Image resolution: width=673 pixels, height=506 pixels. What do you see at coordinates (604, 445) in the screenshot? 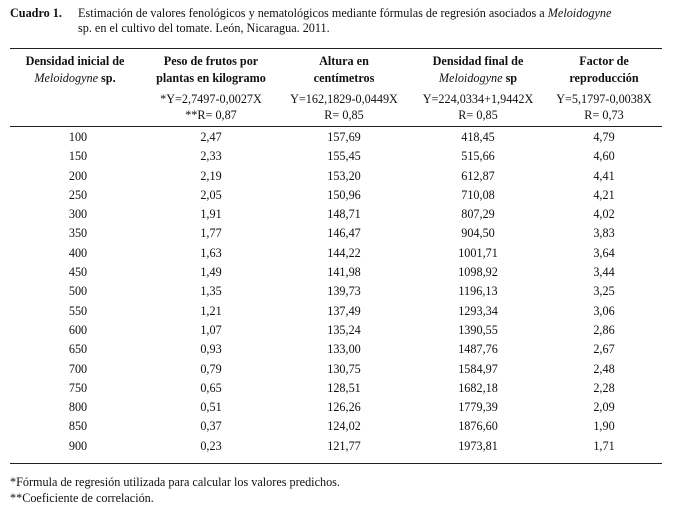
I see `cell-reproduction-factor: 1,71` at bounding box center [604, 445].